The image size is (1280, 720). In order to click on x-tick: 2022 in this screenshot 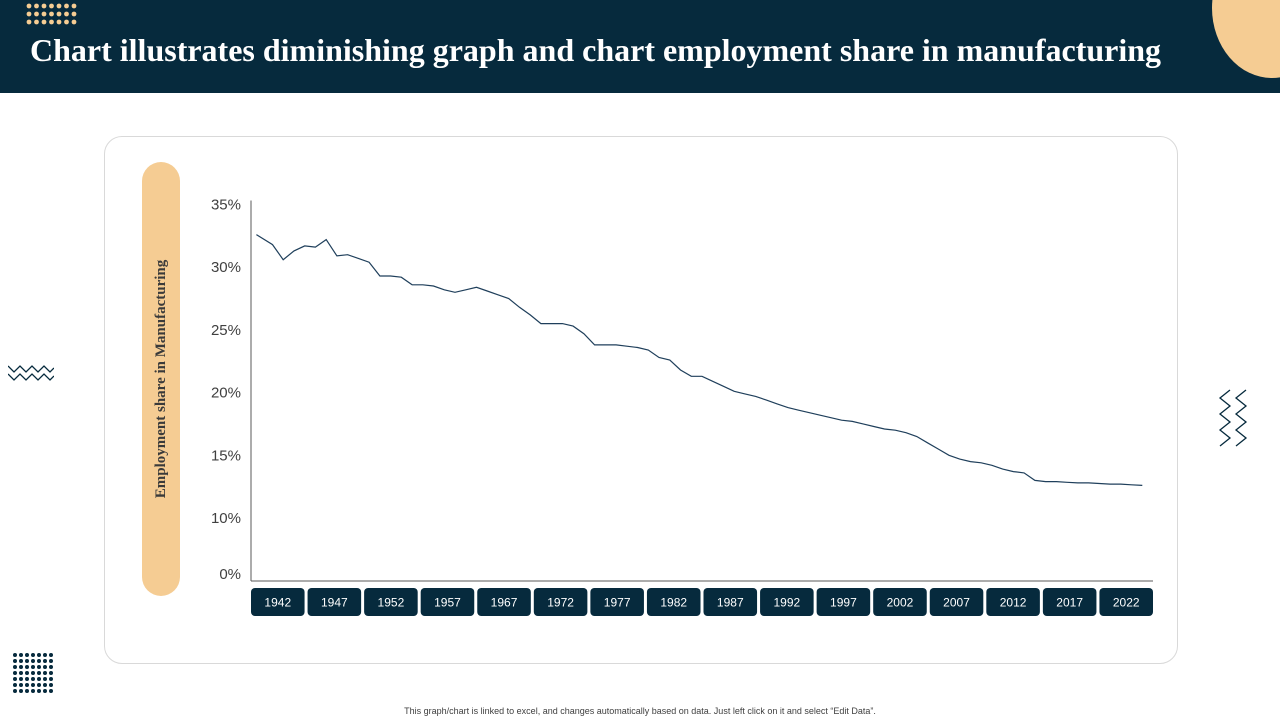, I will do `click(1126, 602)`.